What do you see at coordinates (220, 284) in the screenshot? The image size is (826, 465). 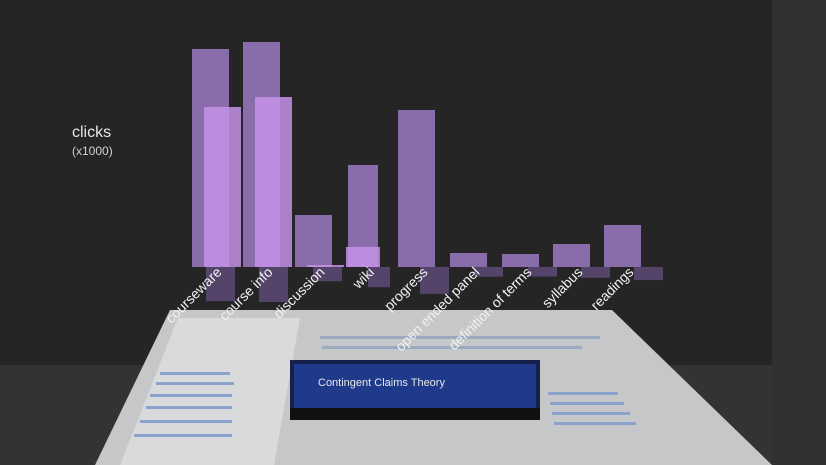 I see `bar-reflection-courseware` at bounding box center [220, 284].